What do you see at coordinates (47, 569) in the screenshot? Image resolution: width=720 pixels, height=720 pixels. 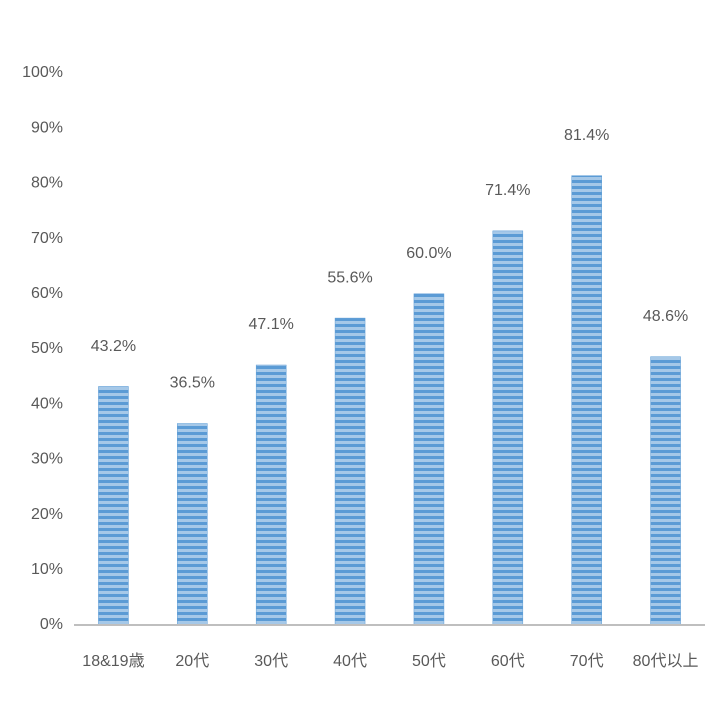 I see `y-tick-label: 10%` at bounding box center [47, 569].